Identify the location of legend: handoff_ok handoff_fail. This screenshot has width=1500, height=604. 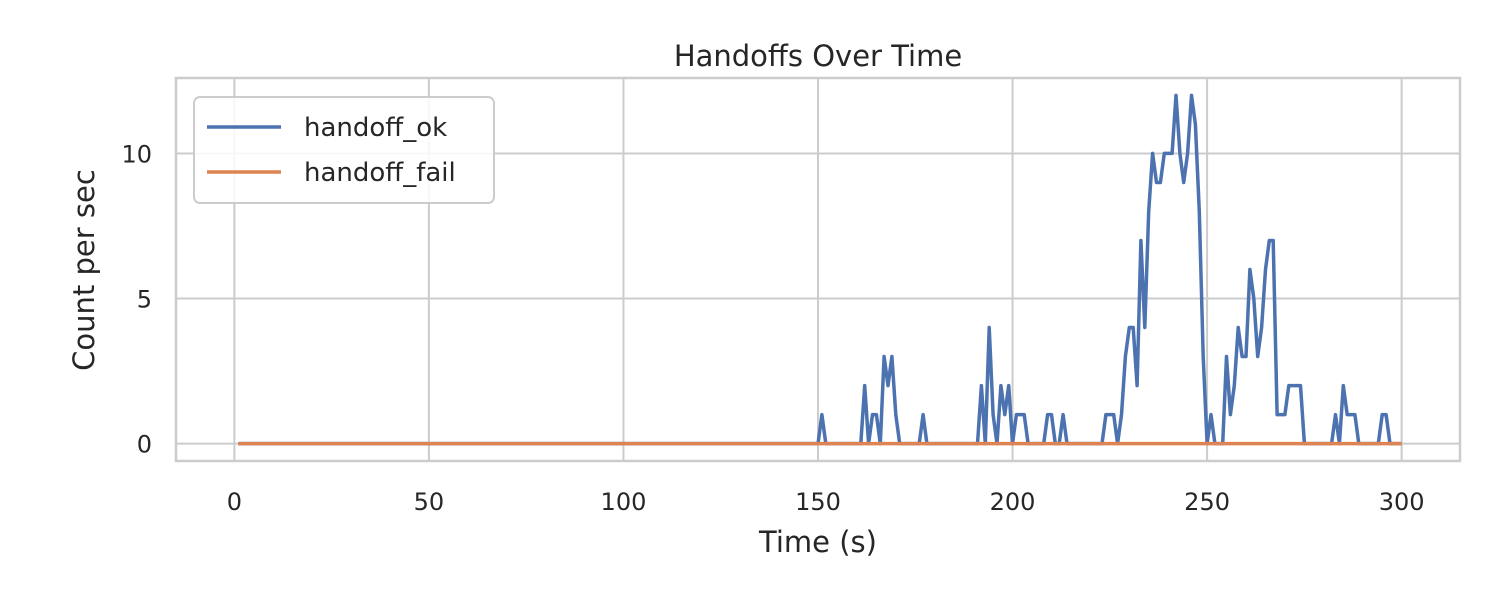
(344, 150).